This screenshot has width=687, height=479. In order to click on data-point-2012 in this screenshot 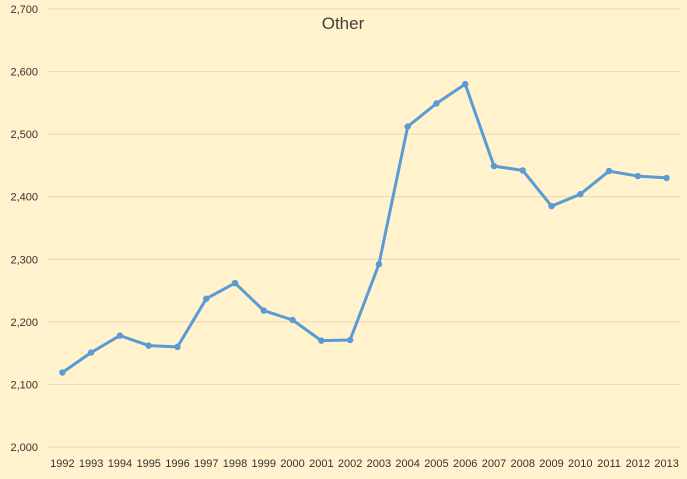, I will do `click(638, 176)`.